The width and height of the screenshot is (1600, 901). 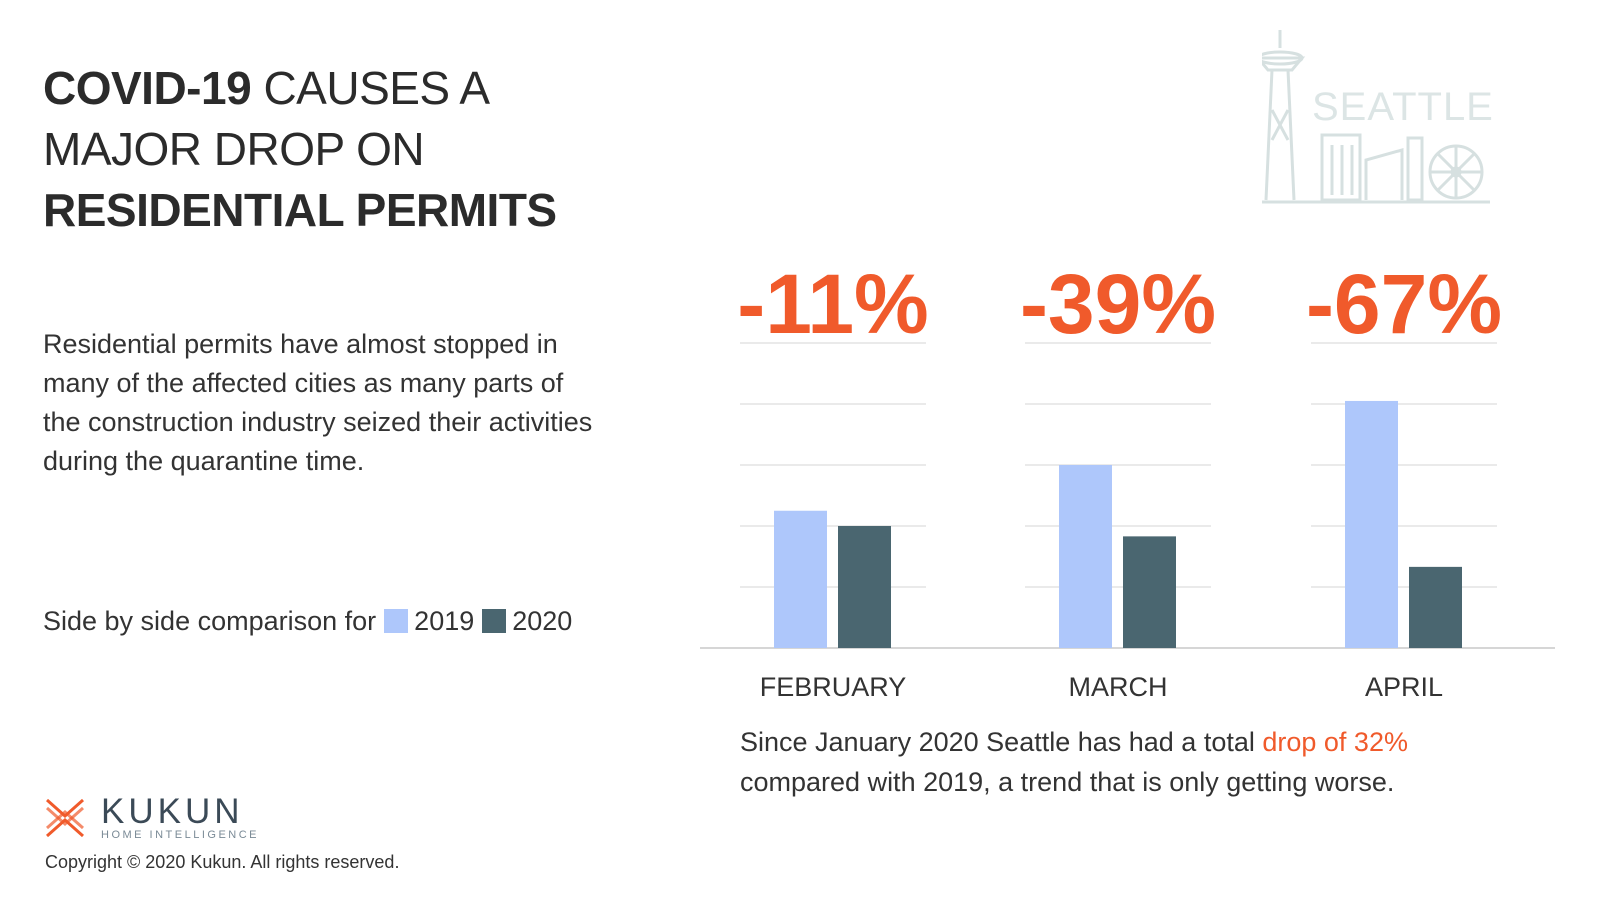 What do you see at coordinates (1118, 687) in the screenshot?
I see `x-tick-label-march: MARCH` at bounding box center [1118, 687].